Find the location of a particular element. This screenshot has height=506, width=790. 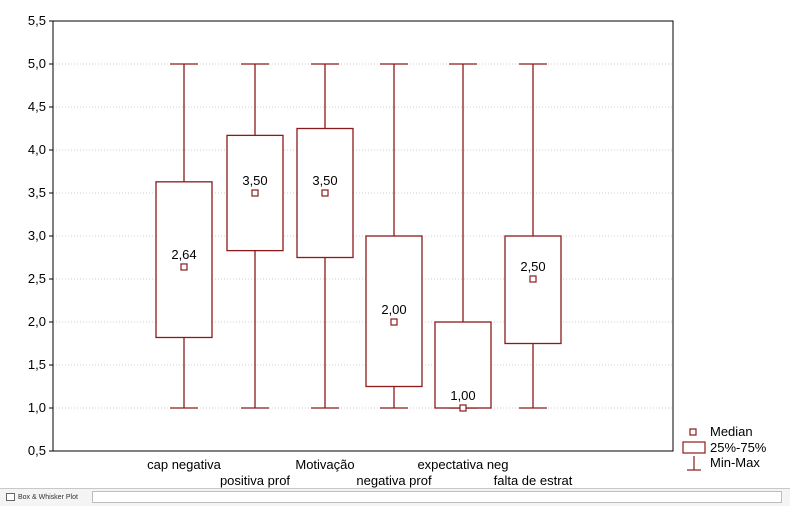

x-tick-label: falta de estrat is located at coordinates (533, 480).